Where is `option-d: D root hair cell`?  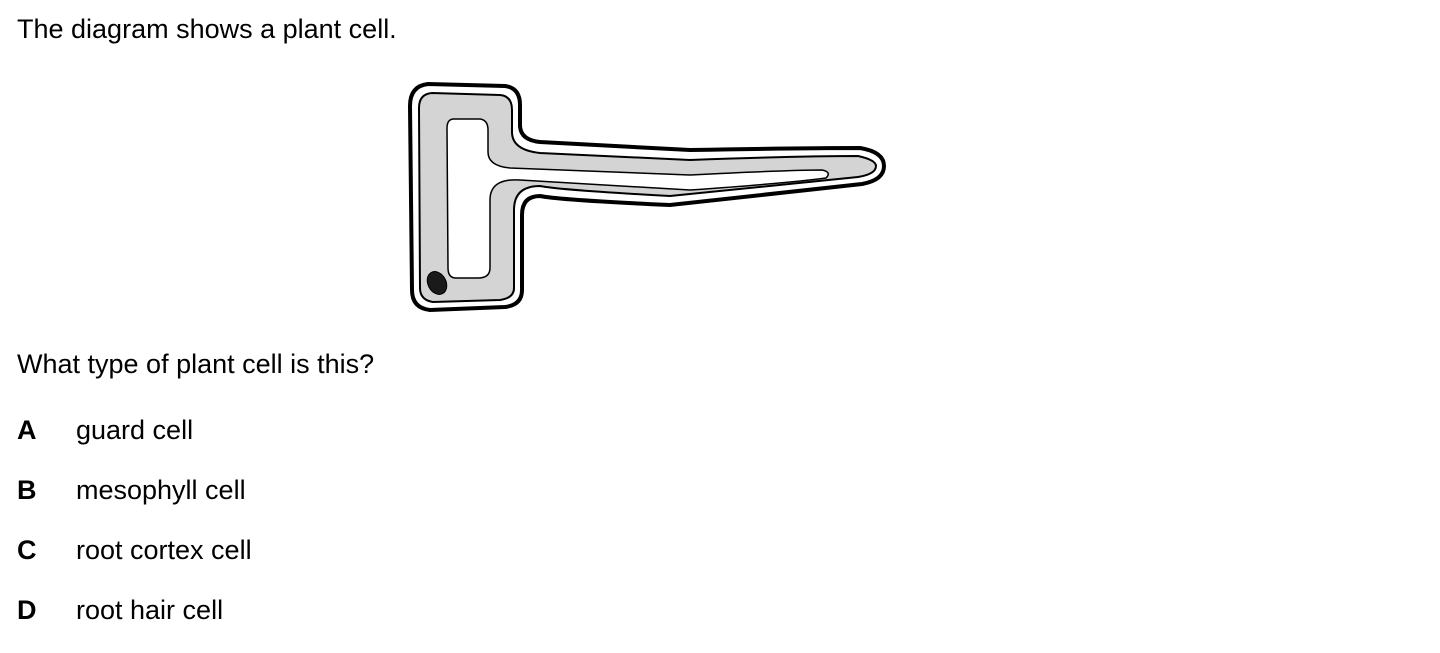
option-d: D root hair cell is located at coordinates (134, 623).